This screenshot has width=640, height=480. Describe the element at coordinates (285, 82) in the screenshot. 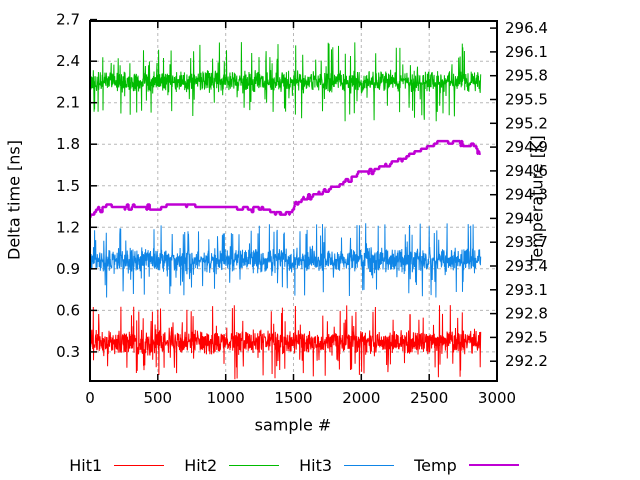

I see `series-hit2-line` at that location.